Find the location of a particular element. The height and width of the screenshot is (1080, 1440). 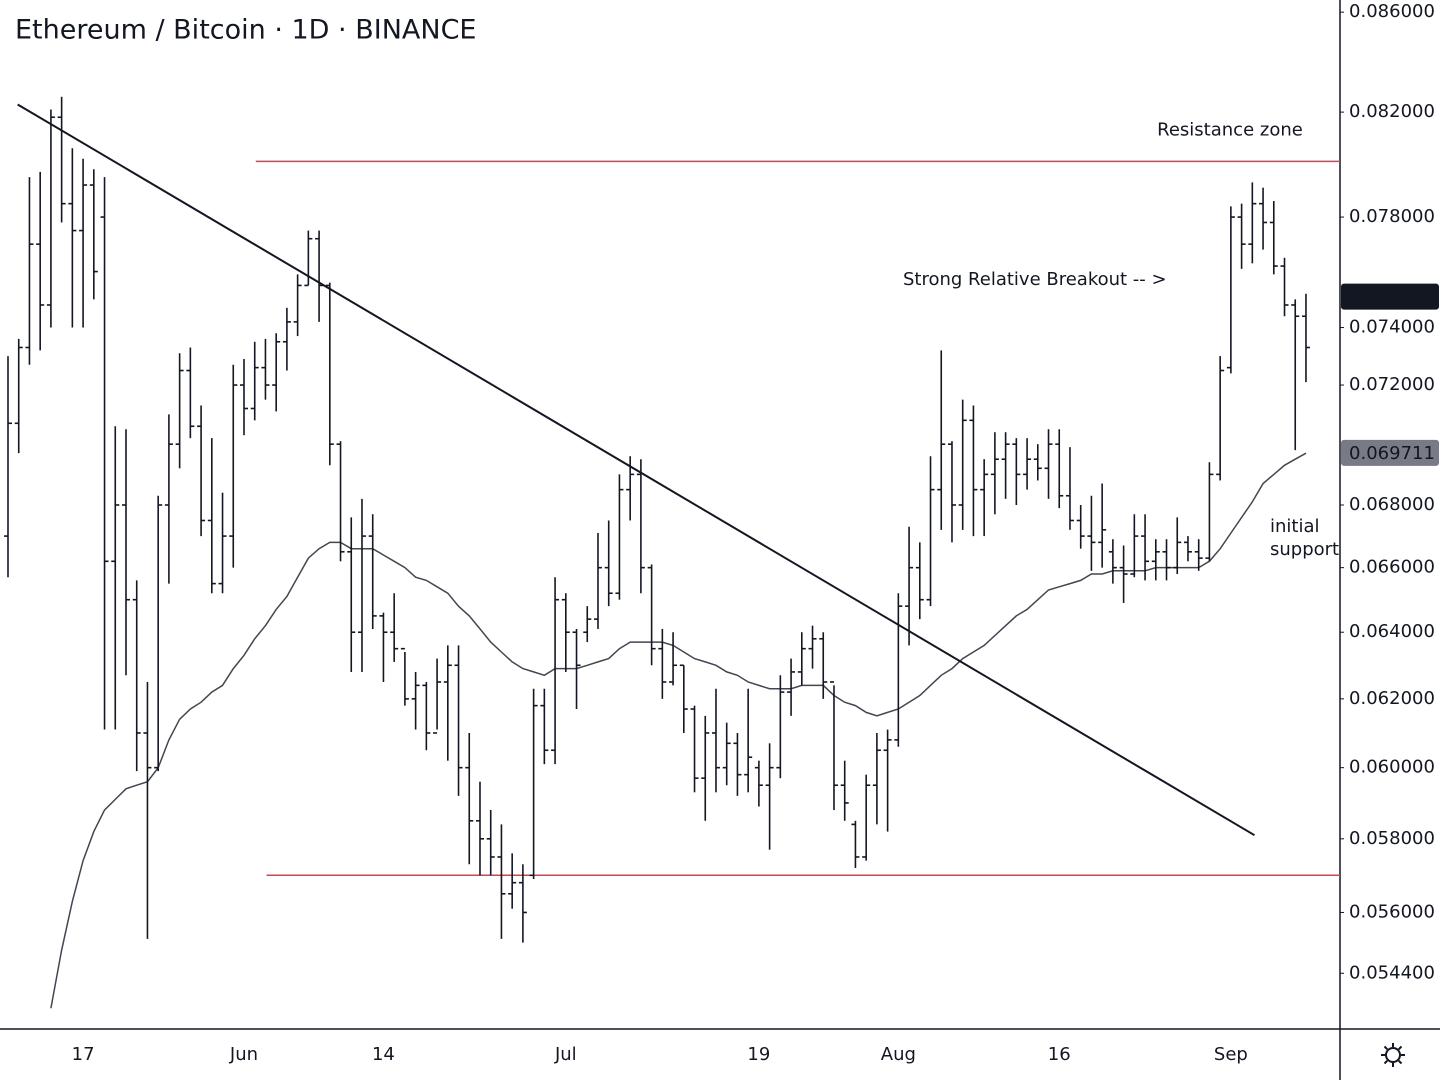

settings-icon-ring is located at coordinates (1393, 1055).